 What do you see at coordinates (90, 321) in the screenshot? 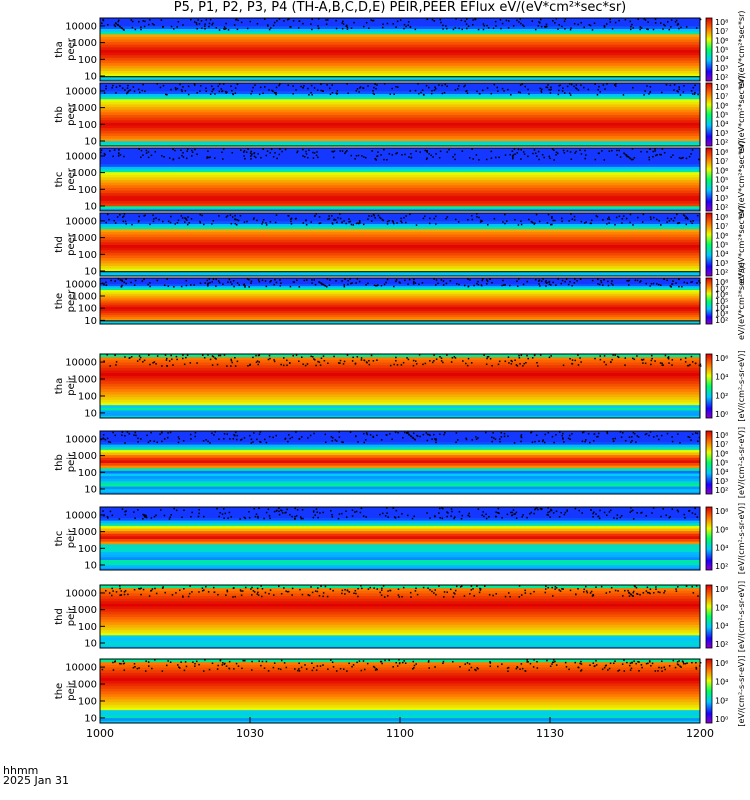
I see `y-tick-label: 10` at bounding box center [90, 321].